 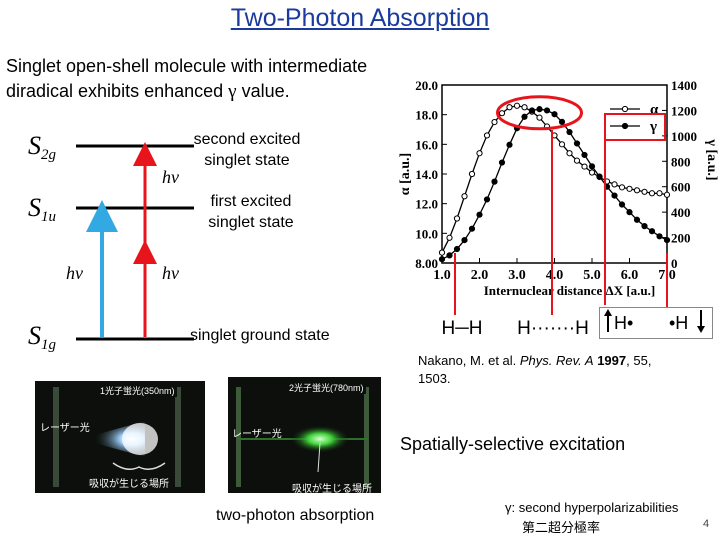 I want to click on photo-glass-right, so click(x=178, y=437).